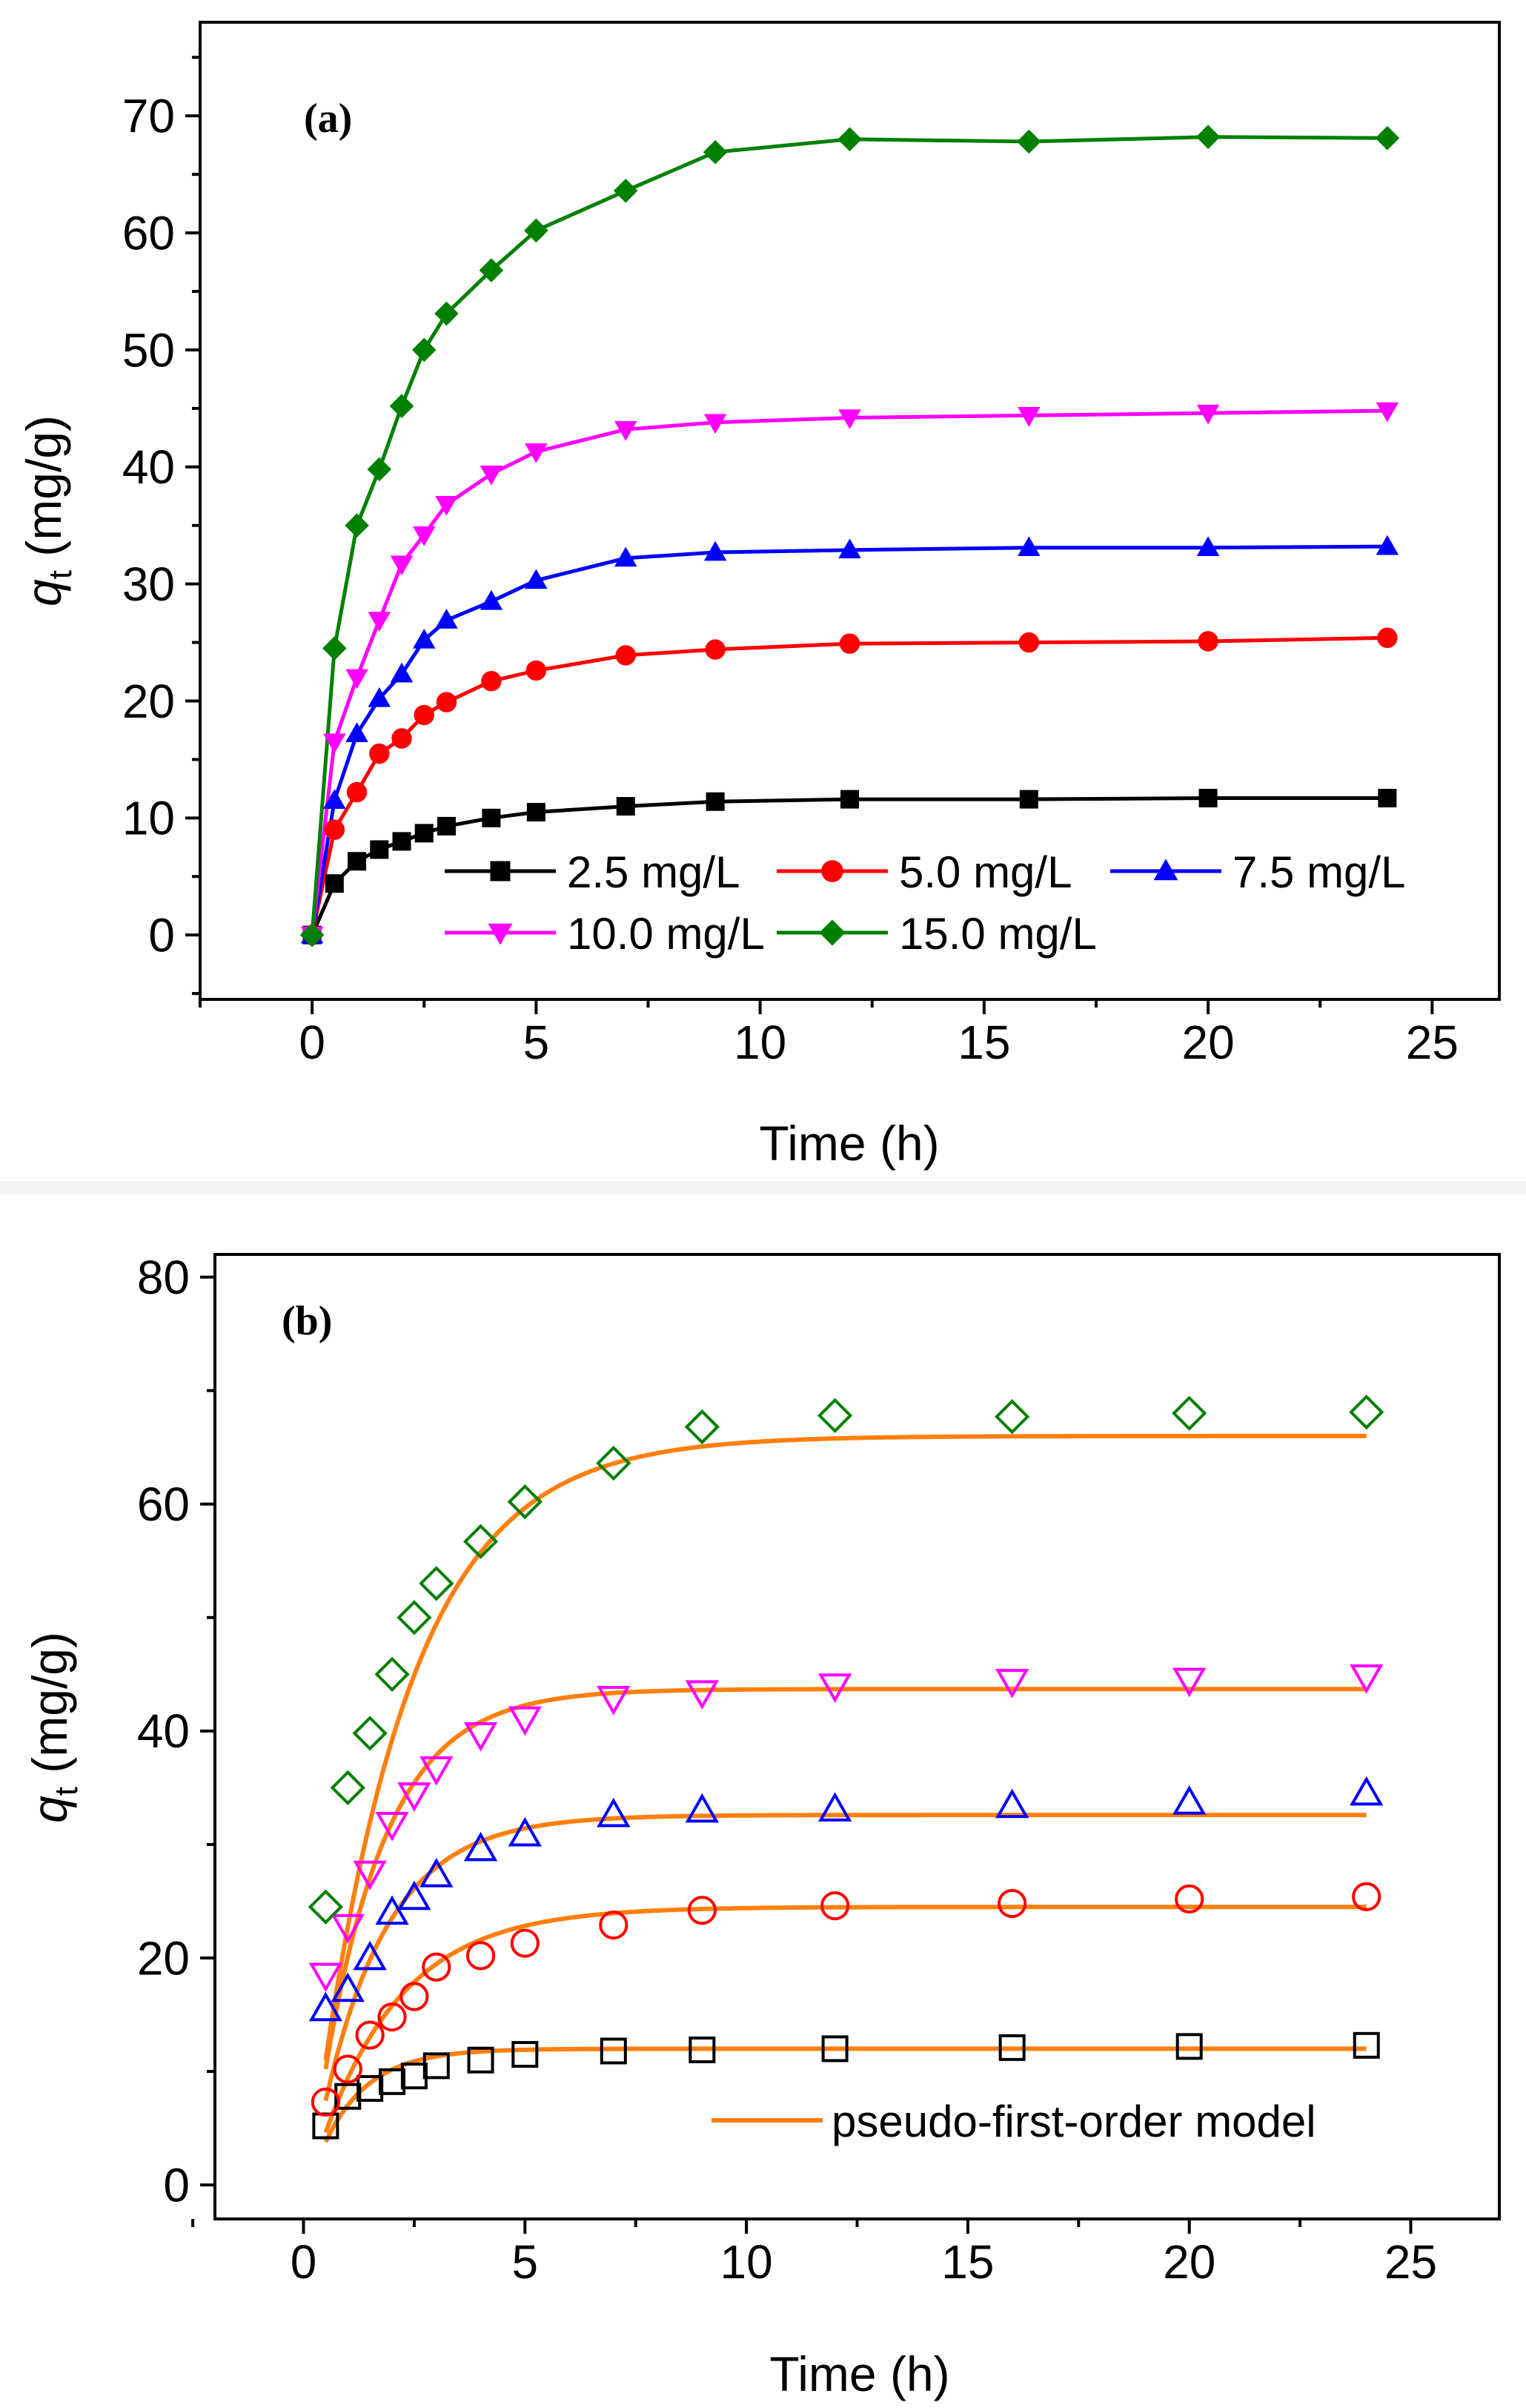  Describe the element at coordinates (859, 2373) in the screenshot. I see `x-axis-title-b: Time (h)` at that location.